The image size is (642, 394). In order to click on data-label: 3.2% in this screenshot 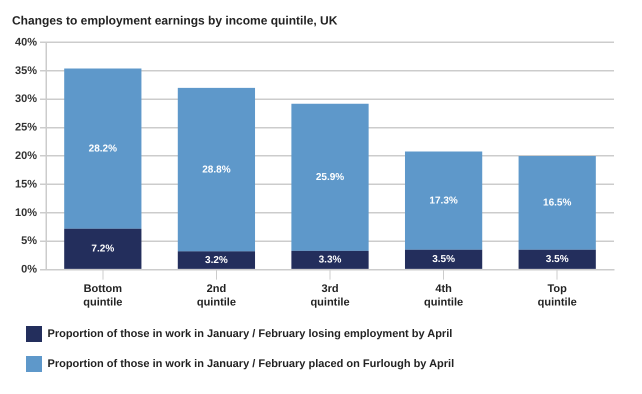, I will do `click(216, 260)`.